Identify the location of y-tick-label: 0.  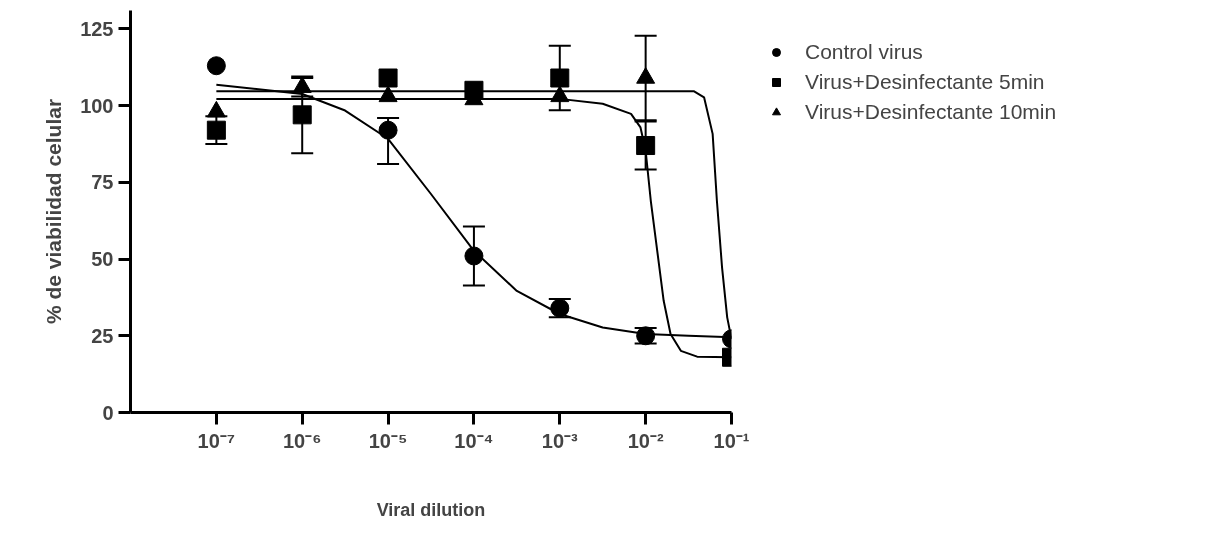
(108, 412).